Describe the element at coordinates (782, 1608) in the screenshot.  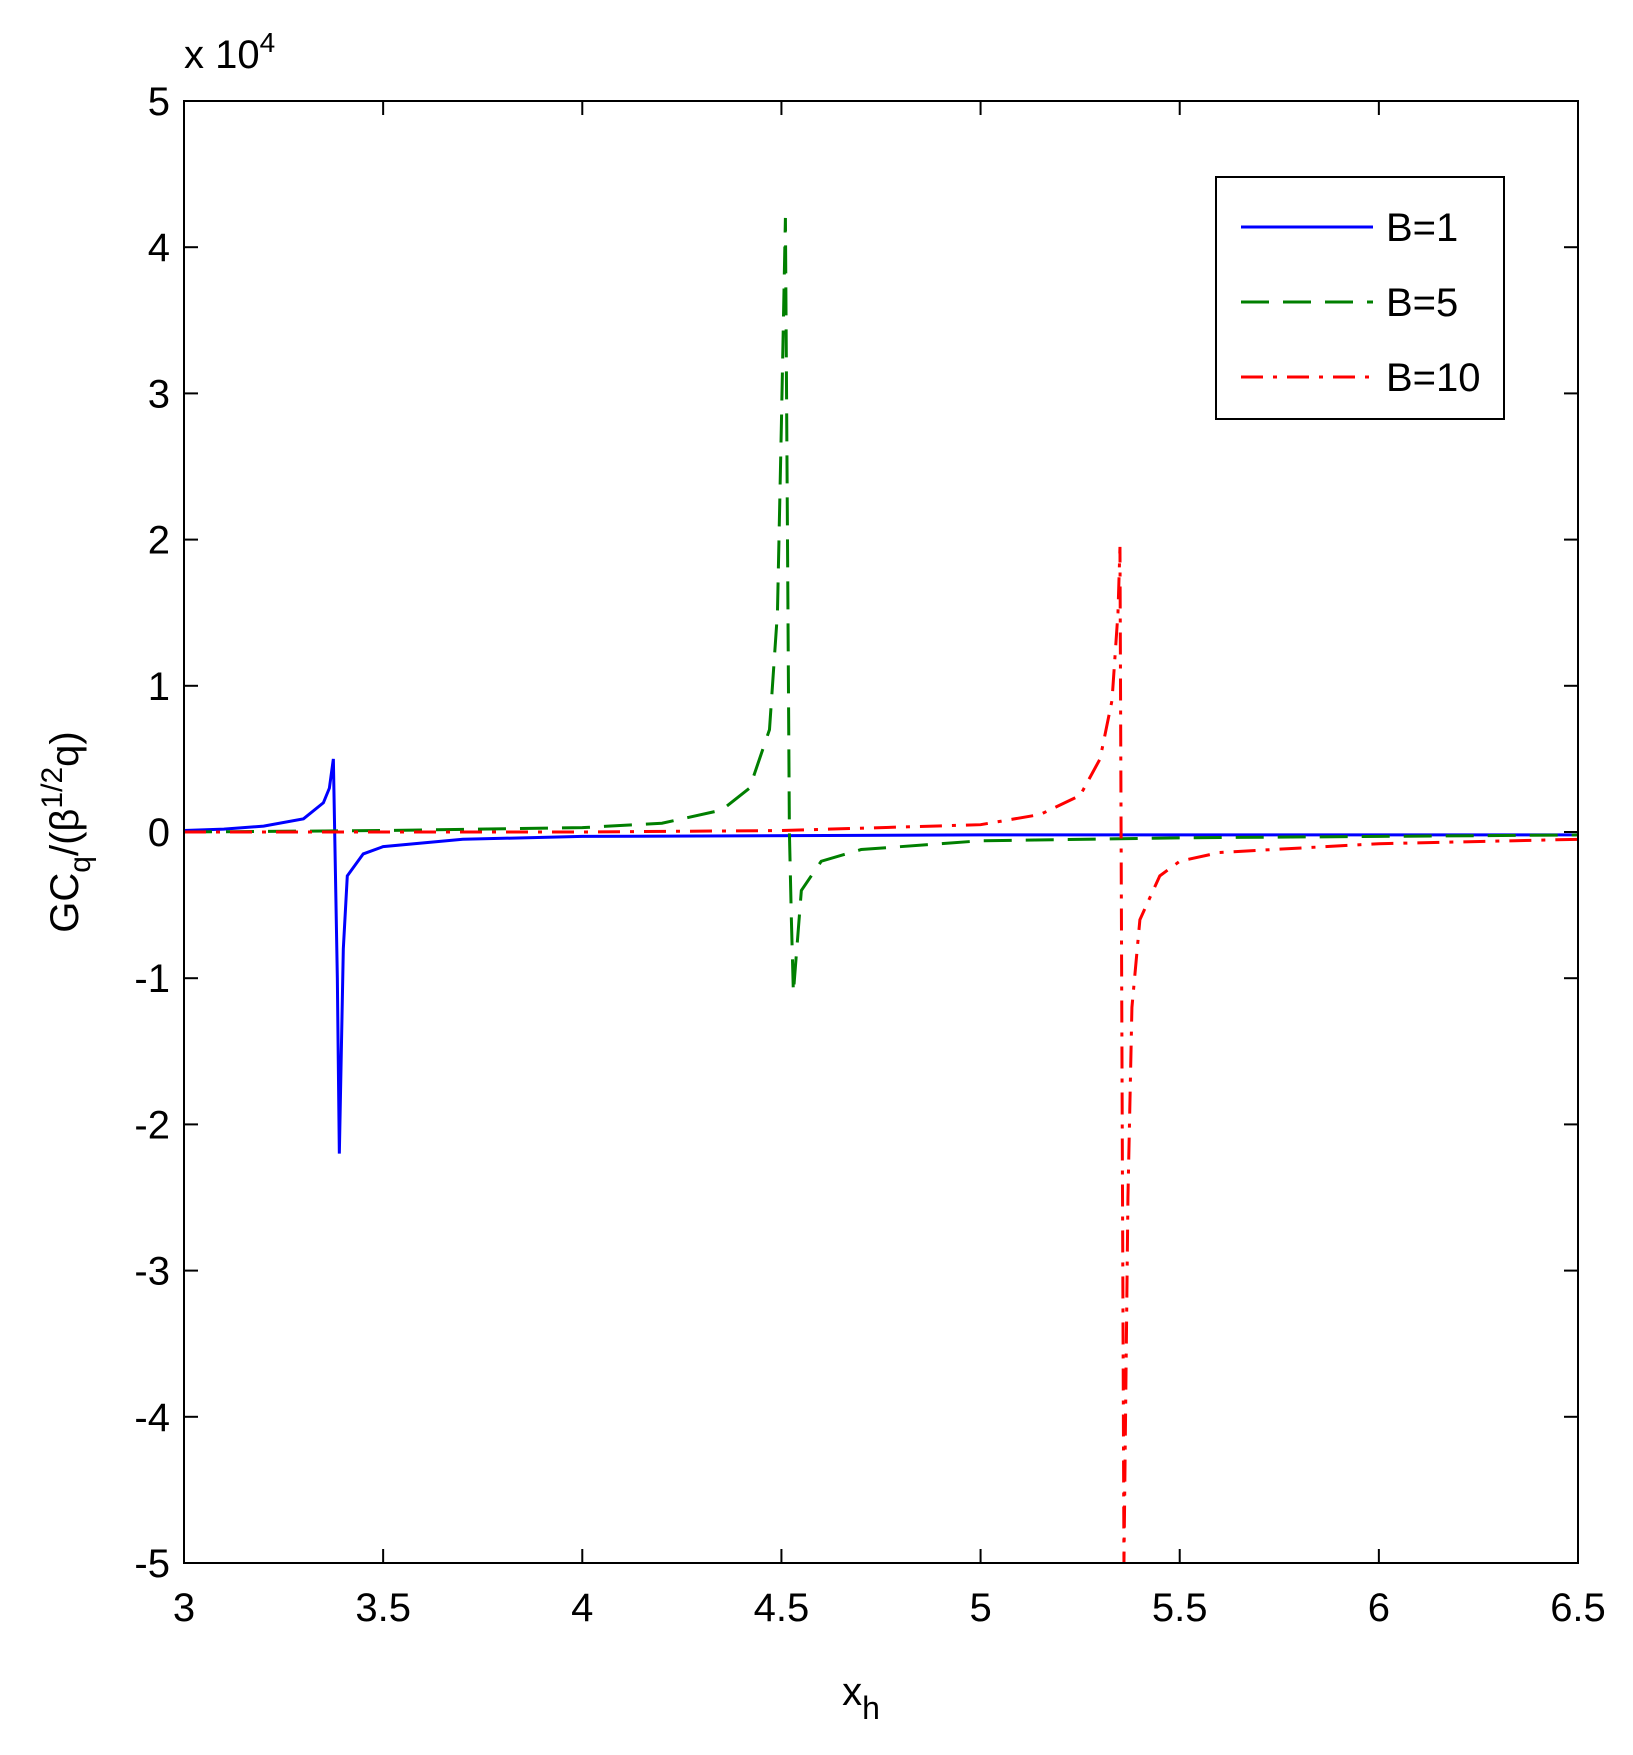
I see `x-tick-label: 4.5` at that location.